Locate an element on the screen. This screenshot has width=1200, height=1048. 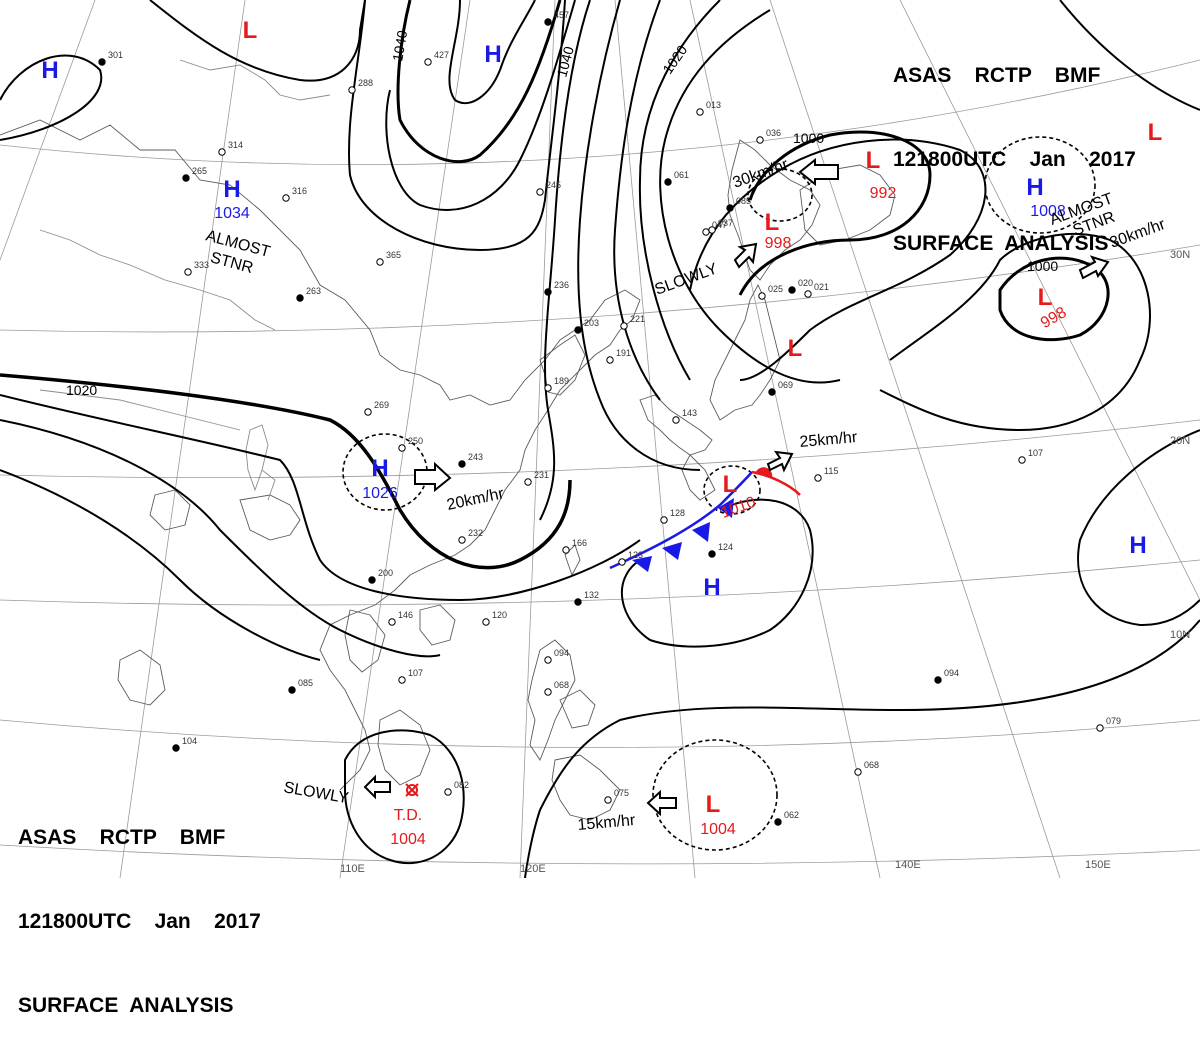
movement-label: 15km/hr is located at coordinates (607, 823).